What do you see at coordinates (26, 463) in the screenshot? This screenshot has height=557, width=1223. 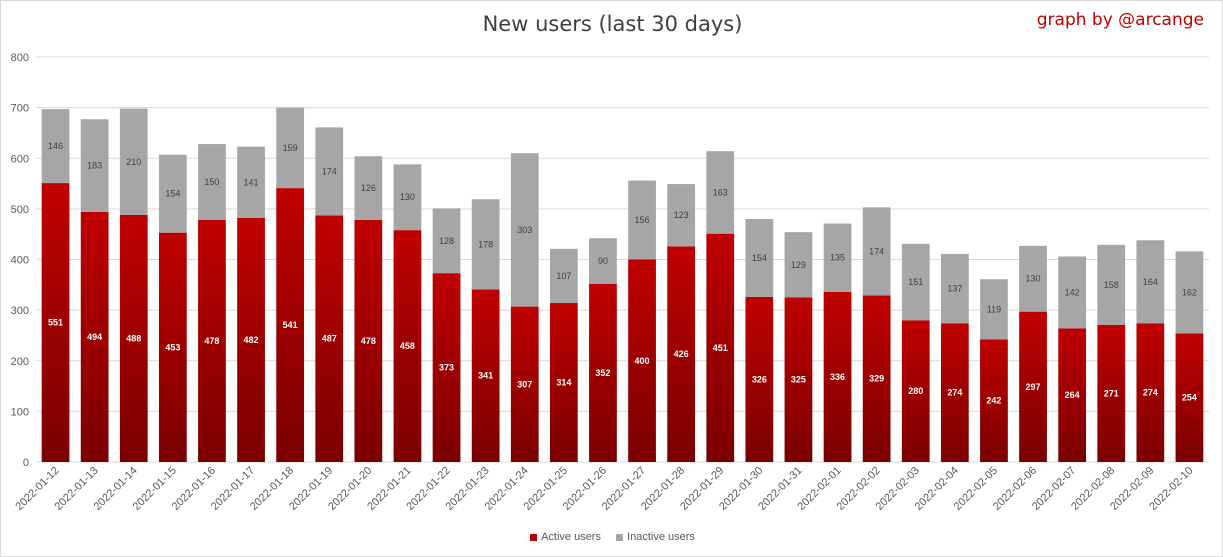 I see `y-tick-label: 0` at bounding box center [26, 463].